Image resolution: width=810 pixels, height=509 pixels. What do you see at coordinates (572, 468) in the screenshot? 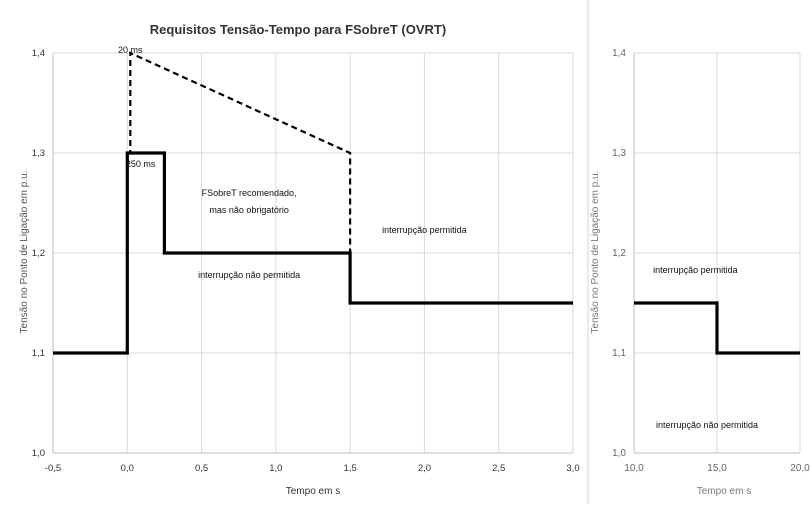
I see `x-tick-label: 3,0` at bounding box center [572, 468].